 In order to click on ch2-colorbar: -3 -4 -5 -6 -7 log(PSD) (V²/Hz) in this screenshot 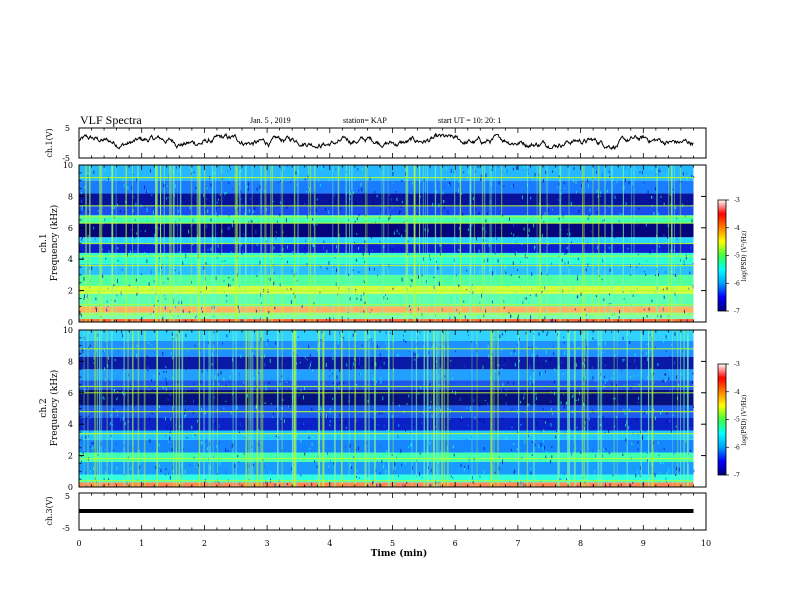, I will do `click(732, 420)`.